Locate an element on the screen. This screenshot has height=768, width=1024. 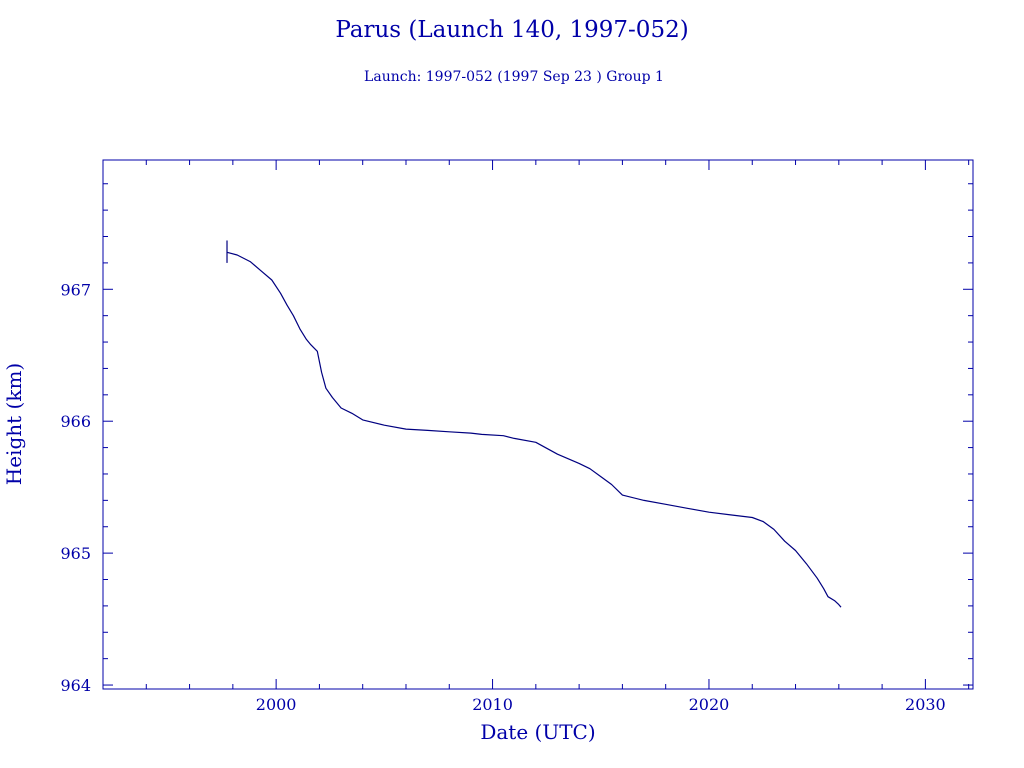
y-tick-label: 966 is located at coordinates (75, 421).